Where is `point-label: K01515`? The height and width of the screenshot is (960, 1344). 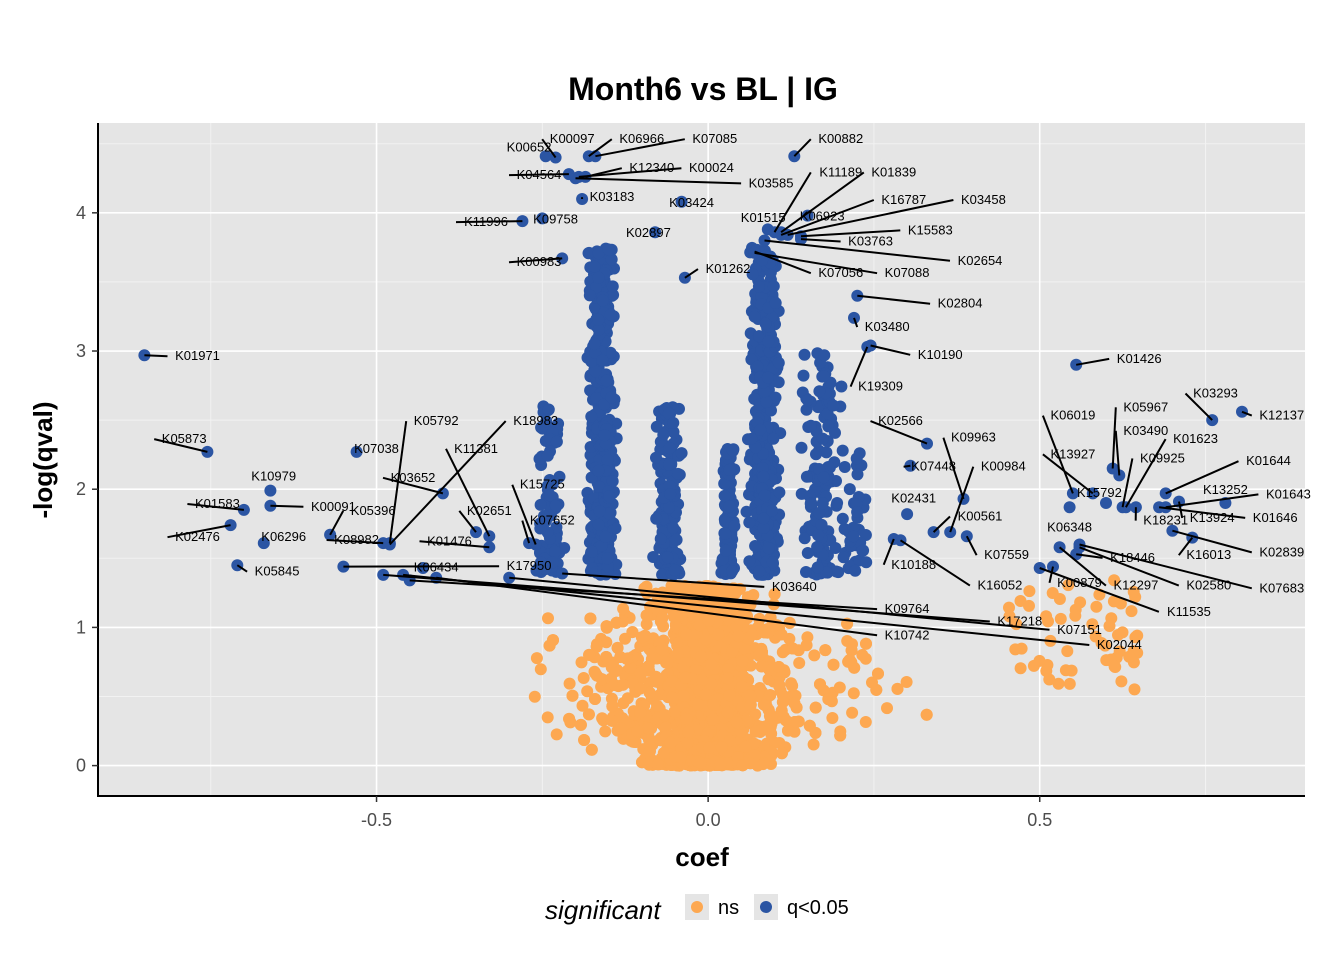
point-label: K01515 is located at coordinates (763, 217).